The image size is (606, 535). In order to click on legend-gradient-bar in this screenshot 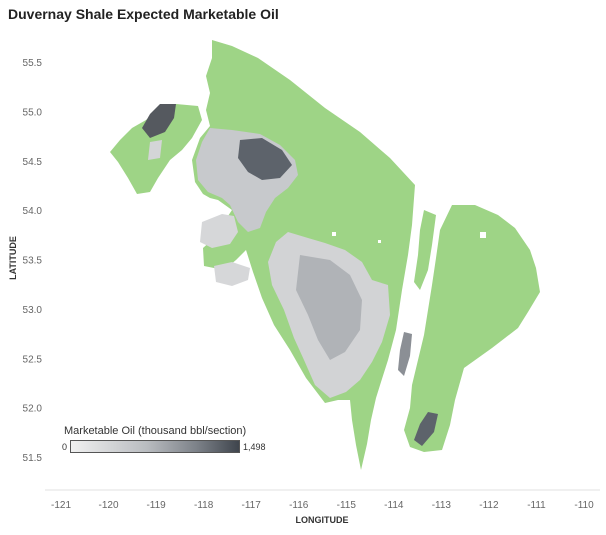, I will do `click(155, 446)`.